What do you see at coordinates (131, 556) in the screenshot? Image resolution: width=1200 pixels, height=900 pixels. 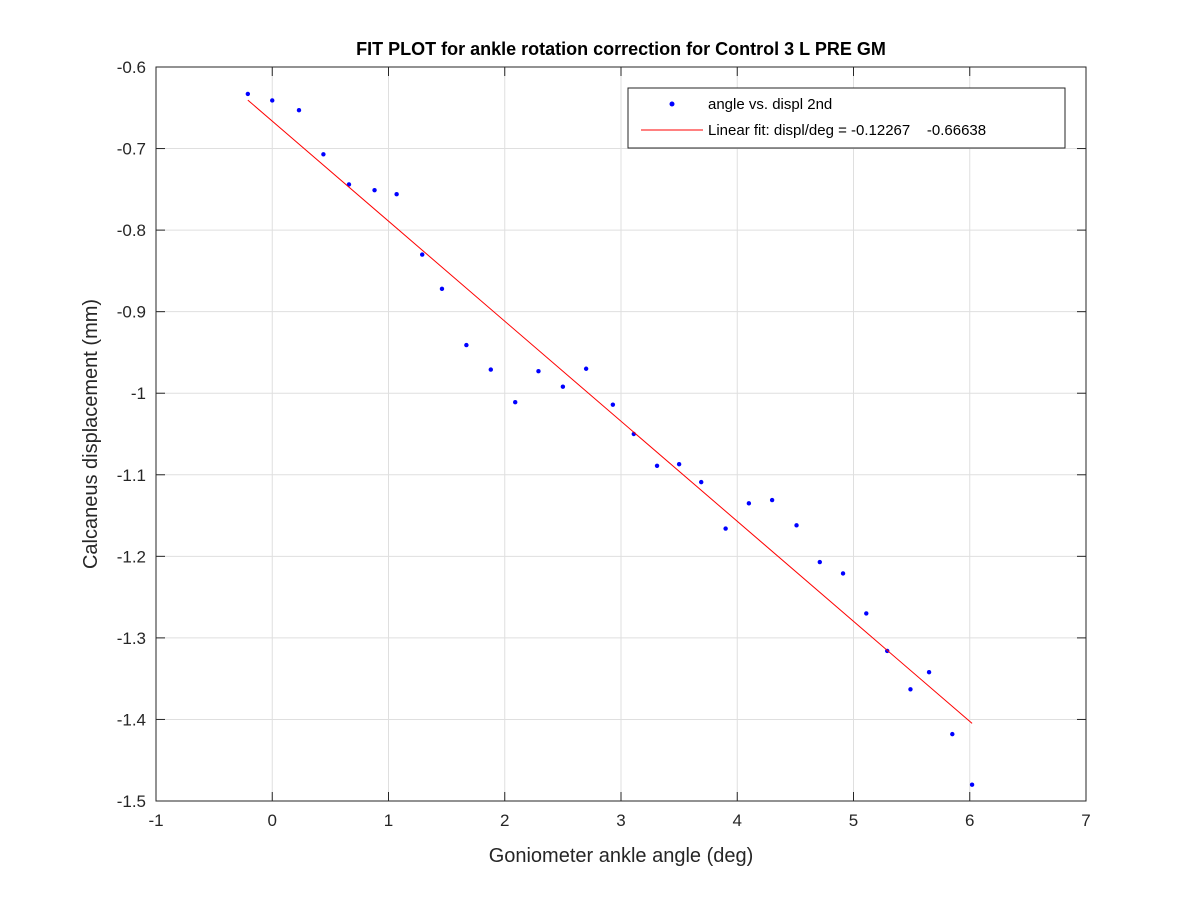 I see `y-tick-label: -1.2` at bounding box center [131, 556].